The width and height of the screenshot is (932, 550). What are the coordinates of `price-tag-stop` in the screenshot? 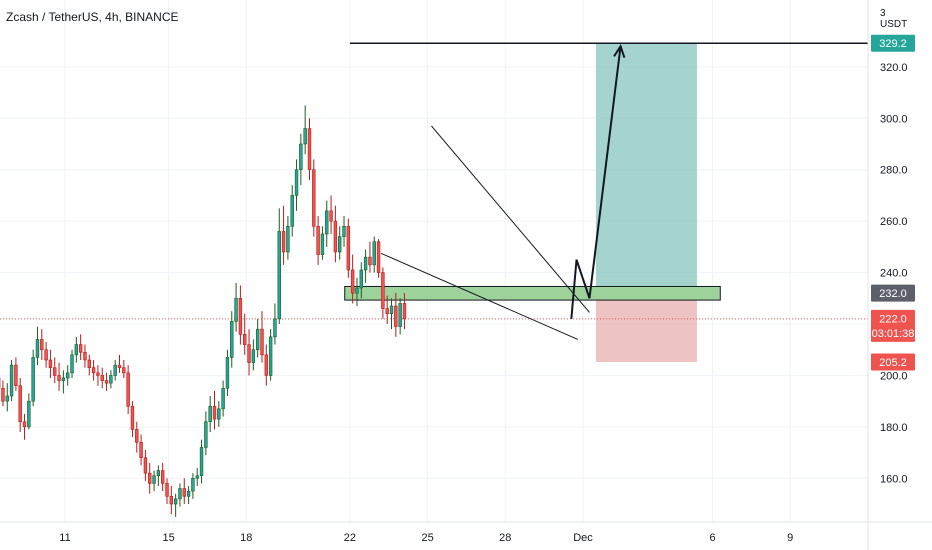 It's located at (893, 362).